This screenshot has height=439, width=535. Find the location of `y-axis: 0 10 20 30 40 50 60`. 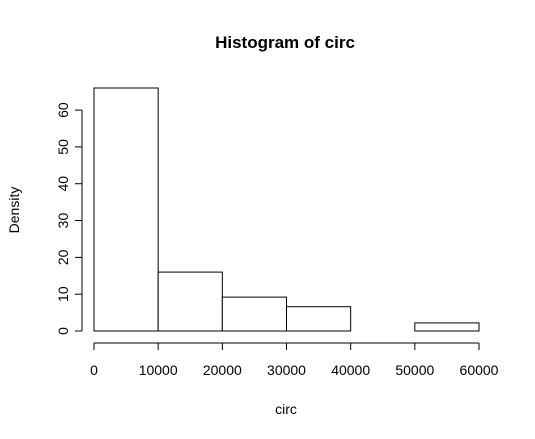

y-axis: 0 10 20 30 40 50 60 is located at coordinates (69, 218).